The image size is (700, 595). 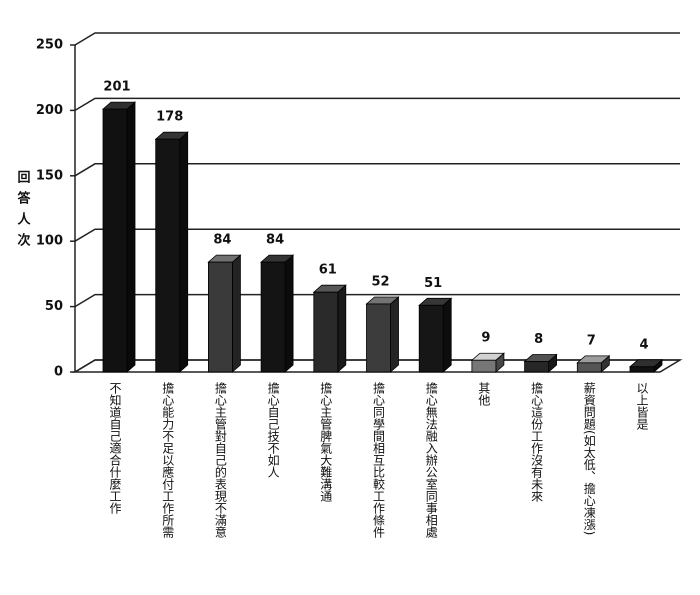 What do you see at coordinates (485, 338) in the screenshot?
I see `value-label: 9` at bounding box center [485, 338].